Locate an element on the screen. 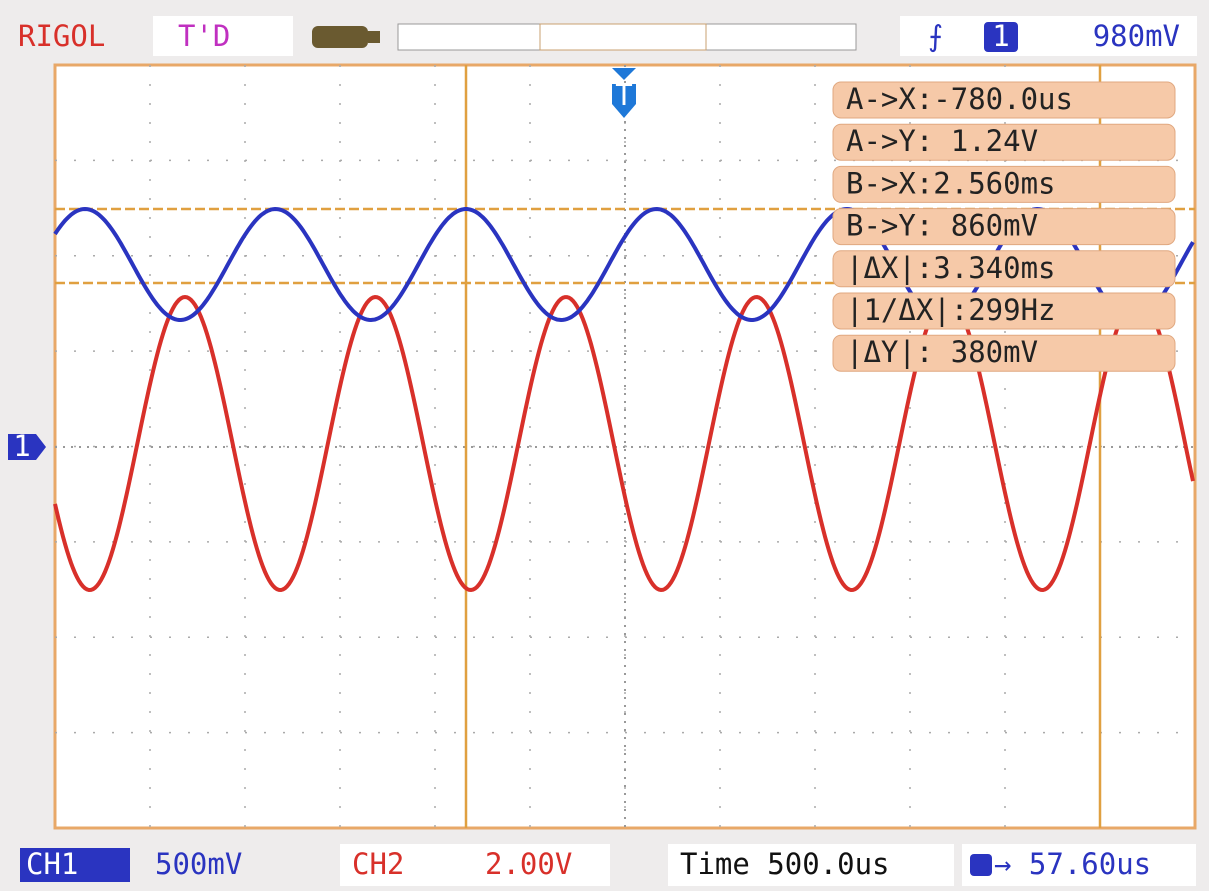 The width and height of the screenshot is (1209, 891). status: T'D is located at coordinates (204, 36).